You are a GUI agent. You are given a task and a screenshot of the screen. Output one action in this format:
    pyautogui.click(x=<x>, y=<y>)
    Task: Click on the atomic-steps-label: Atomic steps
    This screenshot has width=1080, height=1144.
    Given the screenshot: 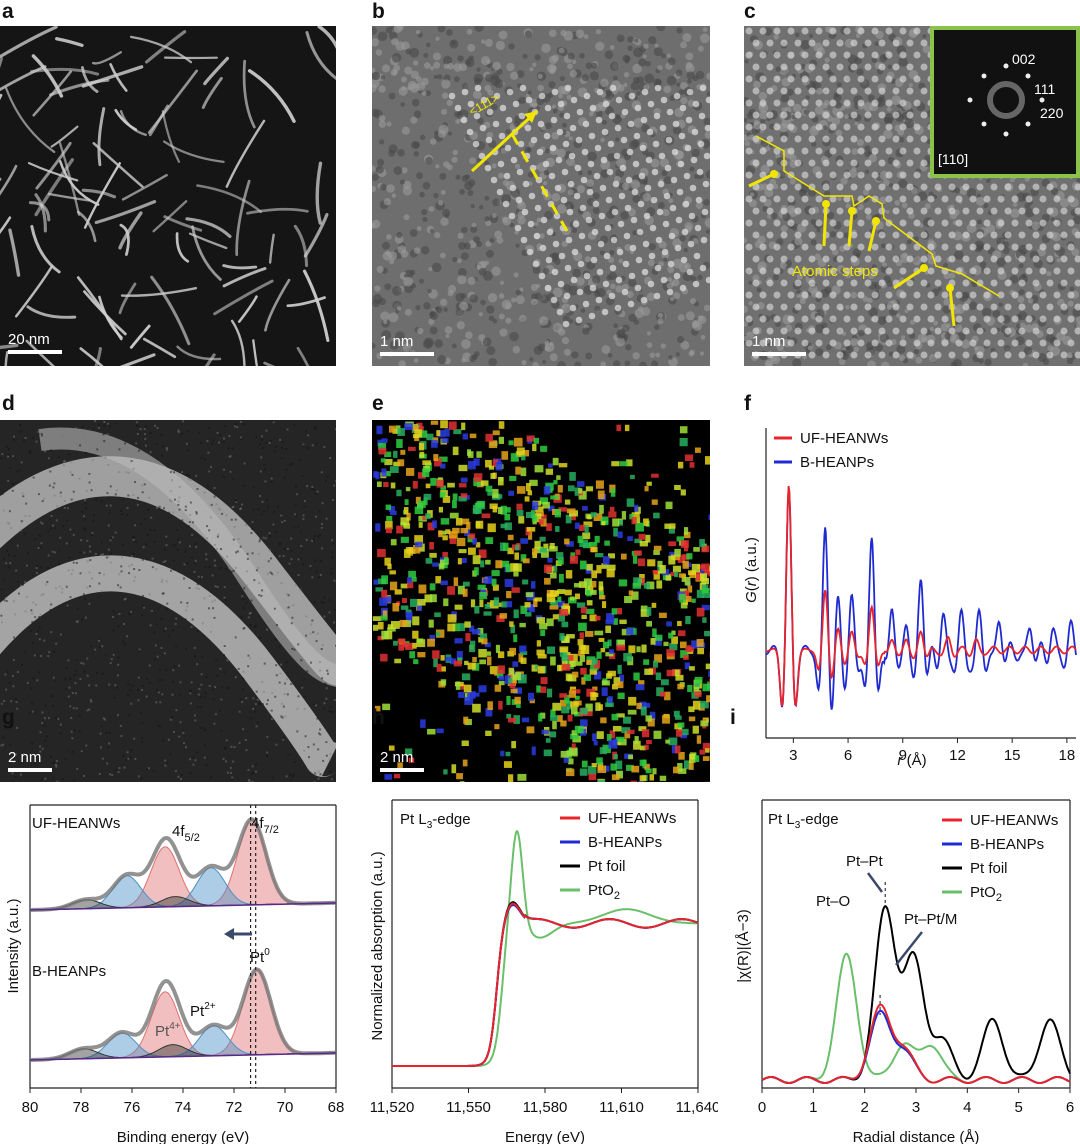 What is the action you would take?
    pyautogui.click(x=835, y=271)
    